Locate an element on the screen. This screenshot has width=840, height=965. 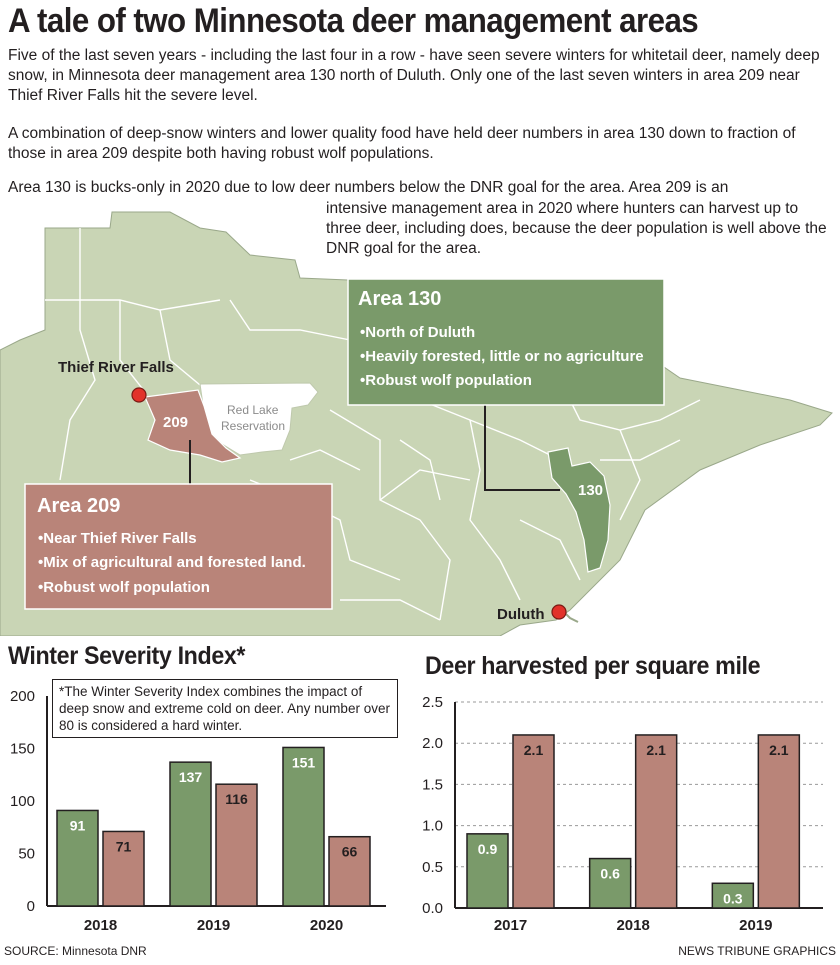
wsi-y-tick-label: 150 is located at coordinates (22, 749).